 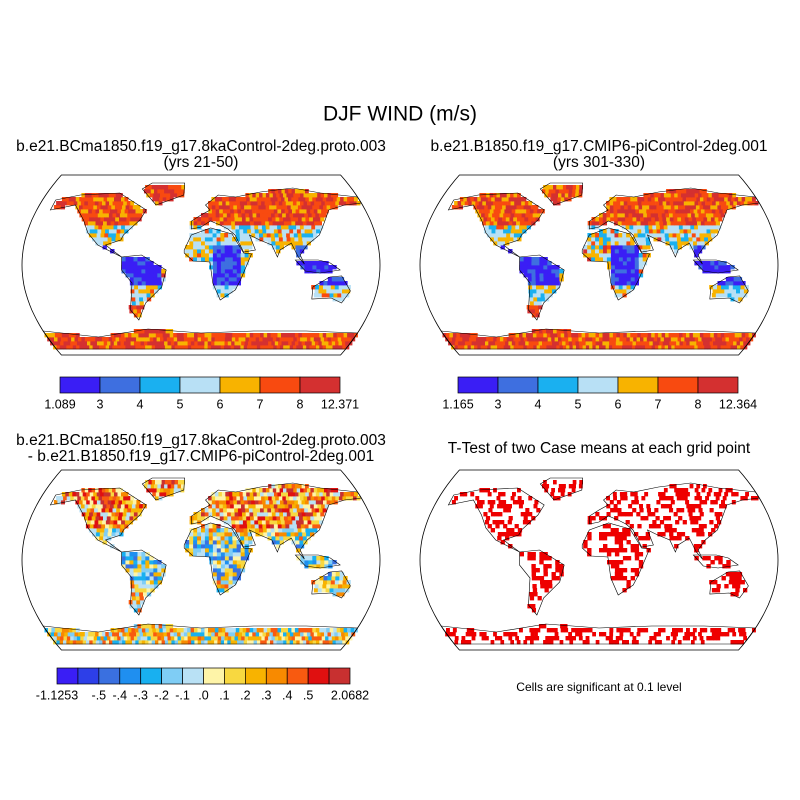 I want to click on colorbar-label: .4, so click(x=287, y=695).